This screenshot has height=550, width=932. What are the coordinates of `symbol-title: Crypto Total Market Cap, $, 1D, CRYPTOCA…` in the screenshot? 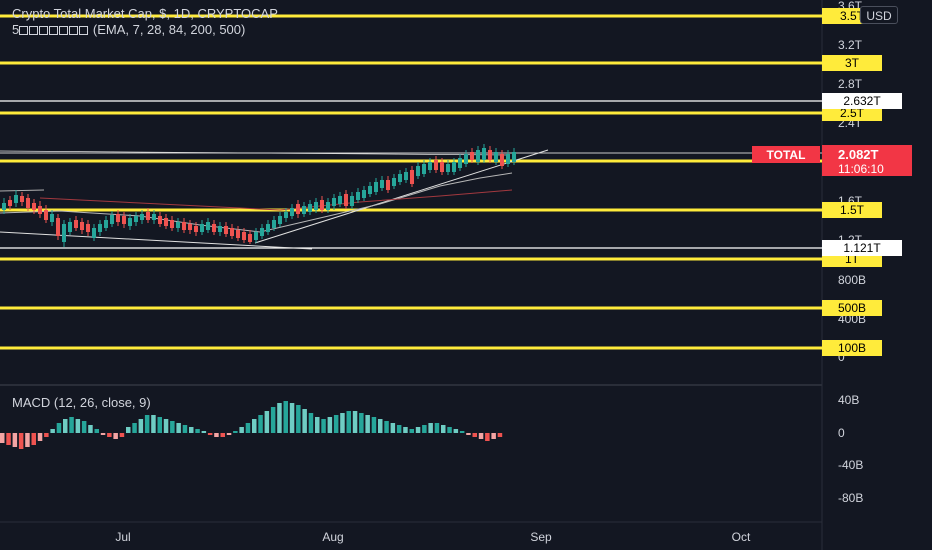 It's located at (145, 13).